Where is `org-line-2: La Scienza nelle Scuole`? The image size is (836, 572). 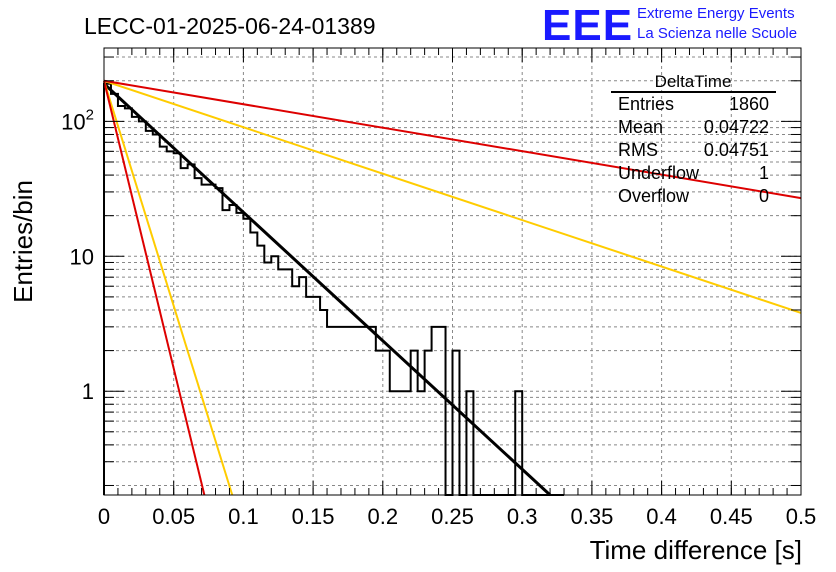
org-line-2: La Scienza nelle Scuole is located at coordinates (717, 33).